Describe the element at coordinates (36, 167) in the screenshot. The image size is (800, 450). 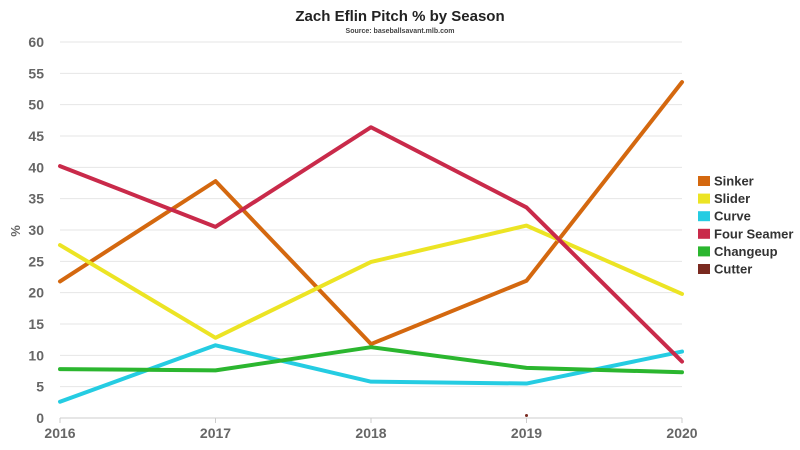
I see `y-tick-label: 40` at that location.